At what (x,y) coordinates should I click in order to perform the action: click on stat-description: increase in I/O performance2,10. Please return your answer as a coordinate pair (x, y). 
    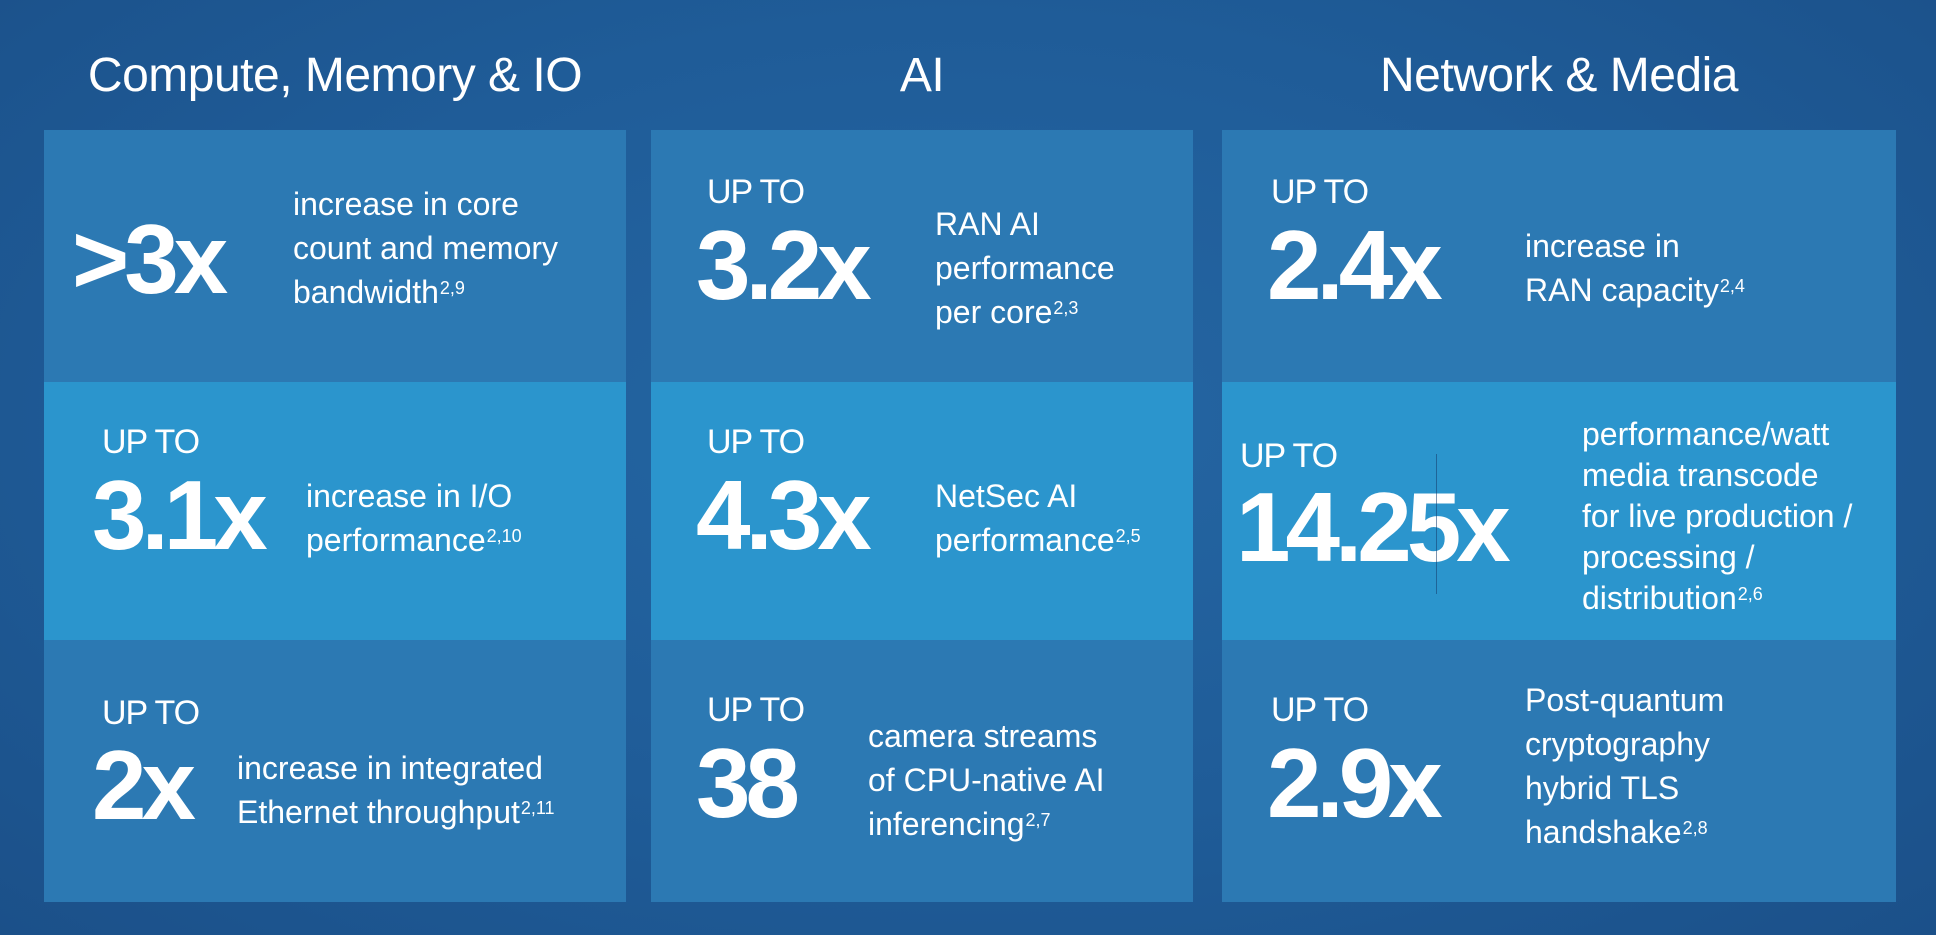
    Looking at the image, I should click on (414, 518).